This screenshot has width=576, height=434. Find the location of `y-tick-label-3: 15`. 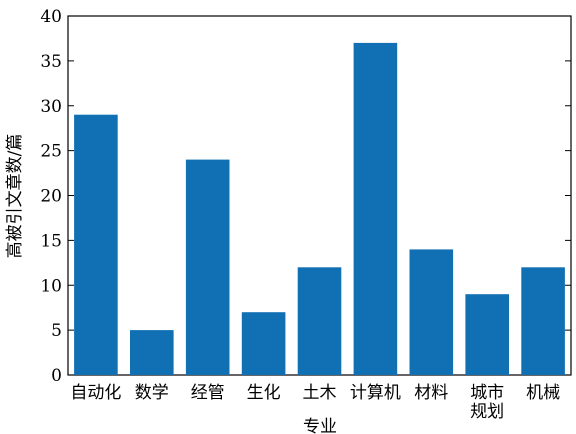

y-tick-label-3: 15 is located at coordinates (51, 241).